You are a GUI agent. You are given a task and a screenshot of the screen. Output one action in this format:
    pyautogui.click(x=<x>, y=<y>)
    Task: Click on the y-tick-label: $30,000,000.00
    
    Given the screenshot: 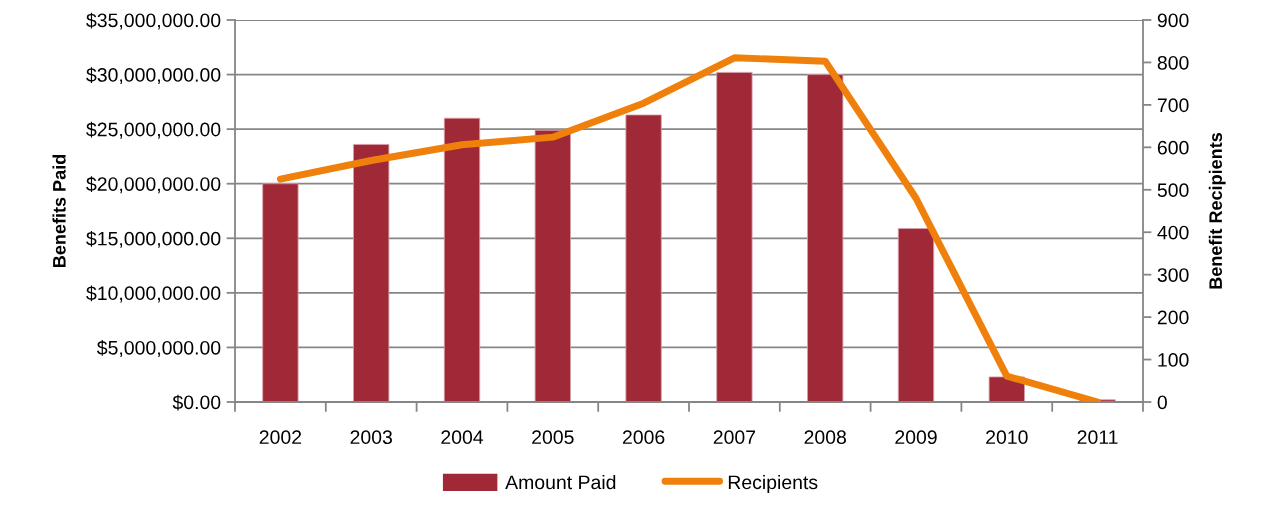 What is the action you would take?
    pyautogui.click(x=153, y=76)
    